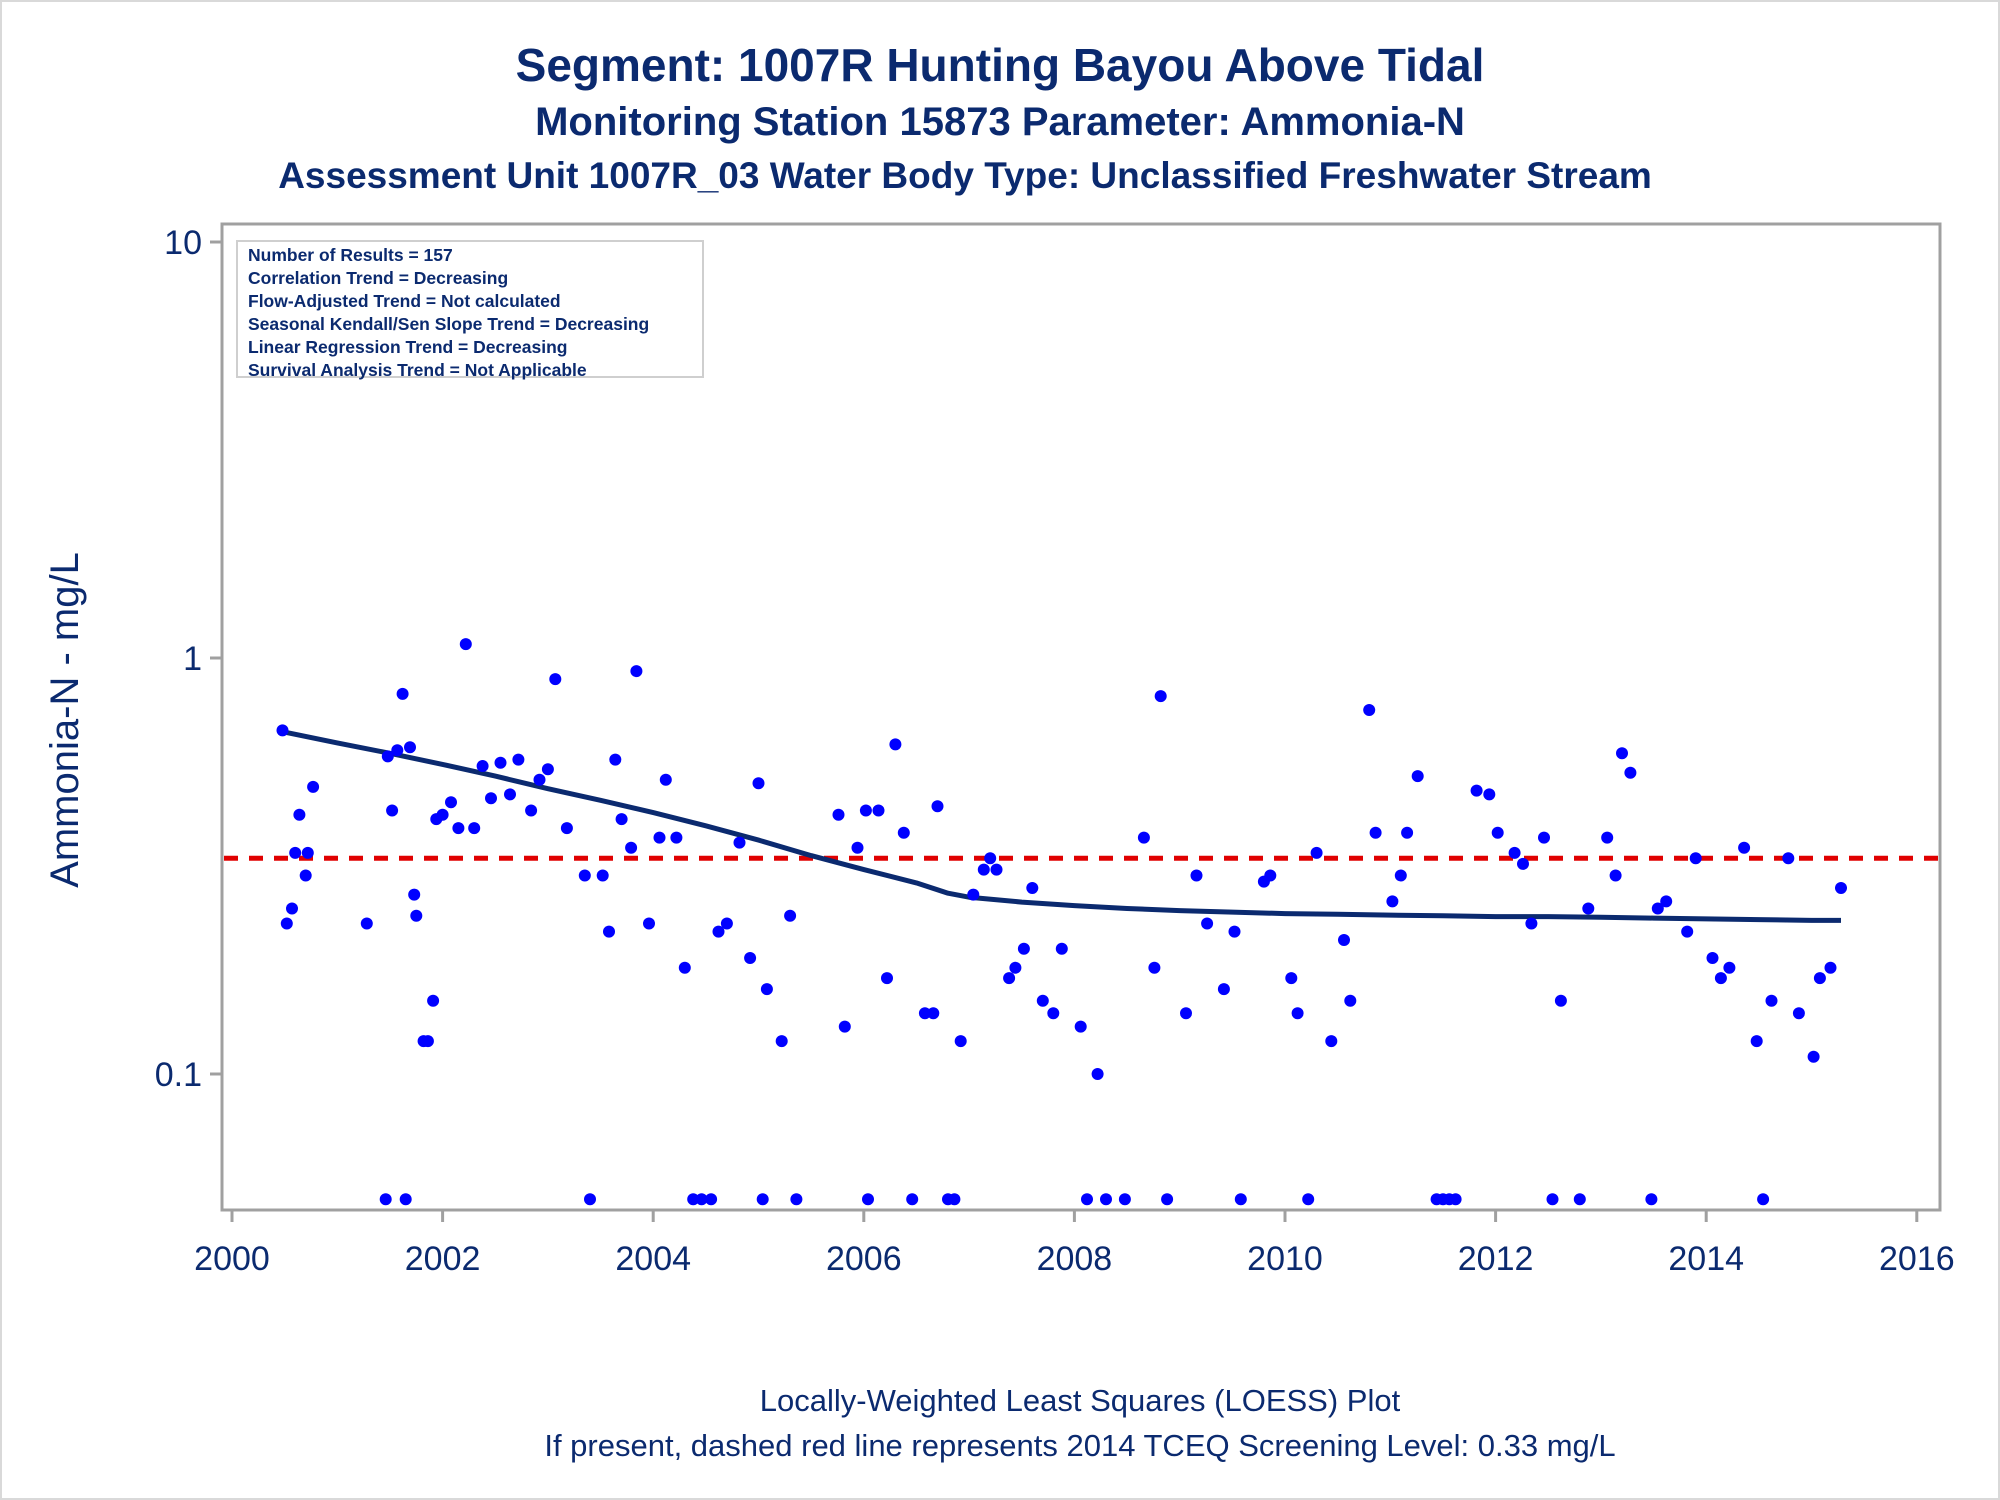 The height and width of the screenshot is (1500, 2000). Describe the element at coordinates (443, 1259) in the screenshot. I see `x-tick-label-2002: 2002` at that location.